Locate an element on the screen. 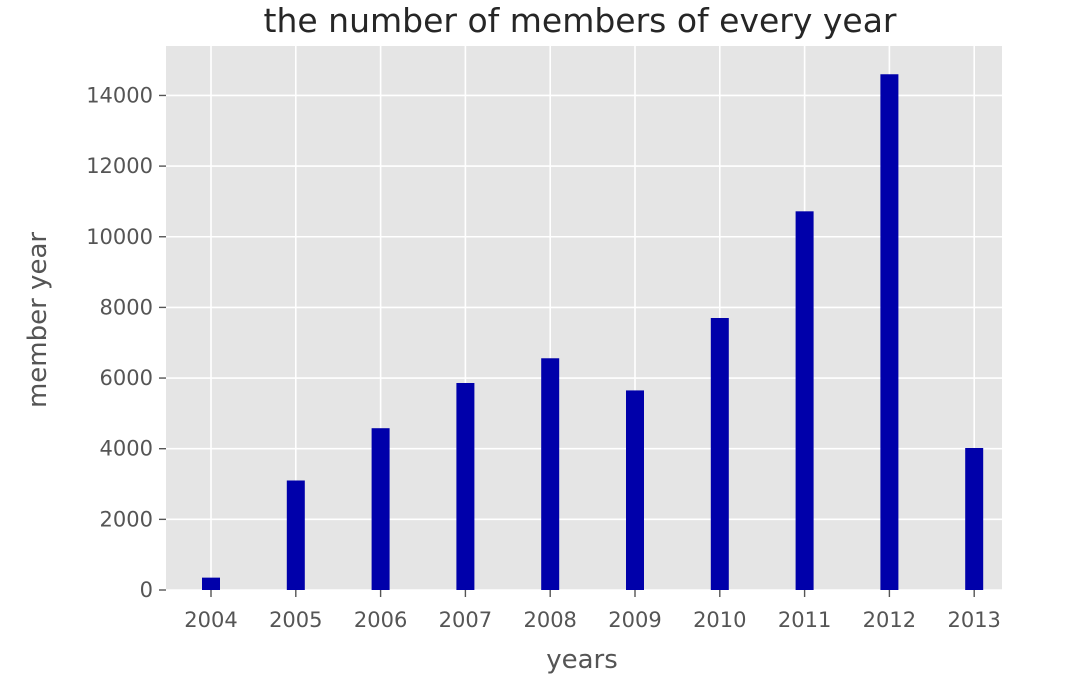 Image resolution: width=1068 pixels, height=694 pixels. x-tick-label: 2013 is located at coordinates (973, 620).